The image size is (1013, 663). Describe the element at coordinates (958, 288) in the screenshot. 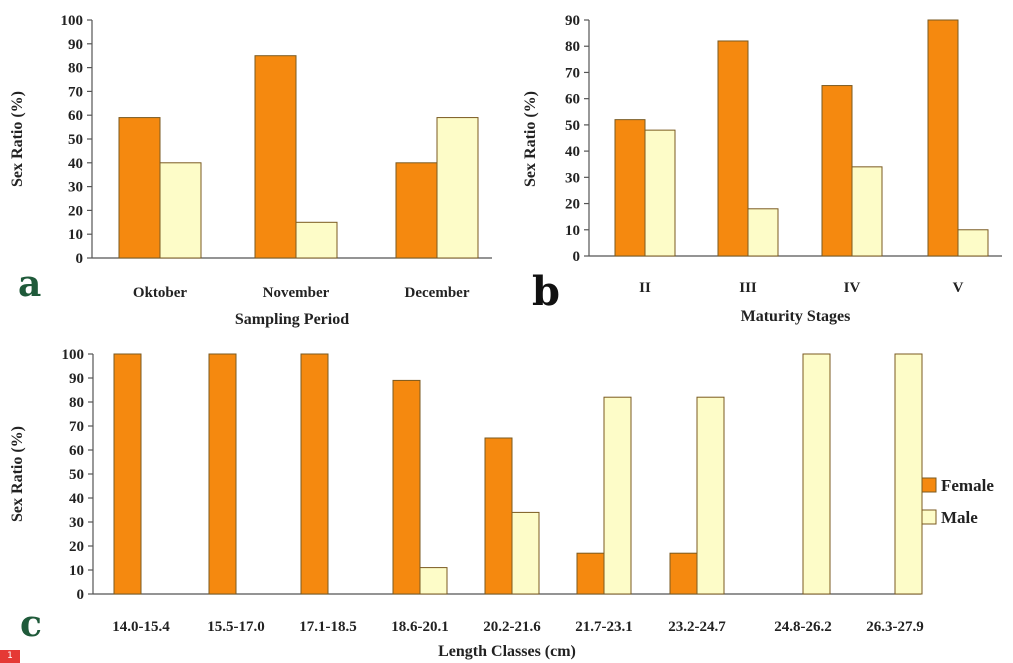

I see `x-tick-label: V` at that location.